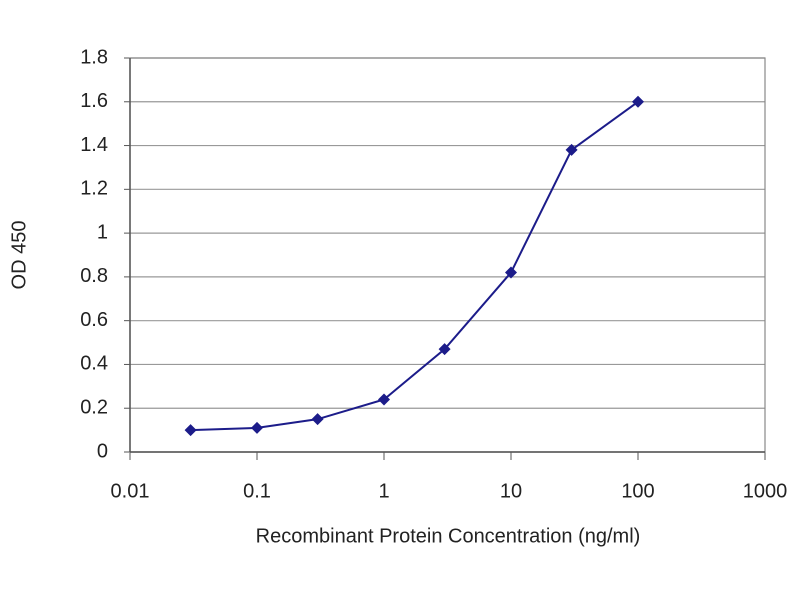 This screenshot has width=800, height=600. What do you see at coordinates (94, 57) in the screenshot?
I see `y-tick-label: 1.8` at bounding box center [94, 57].